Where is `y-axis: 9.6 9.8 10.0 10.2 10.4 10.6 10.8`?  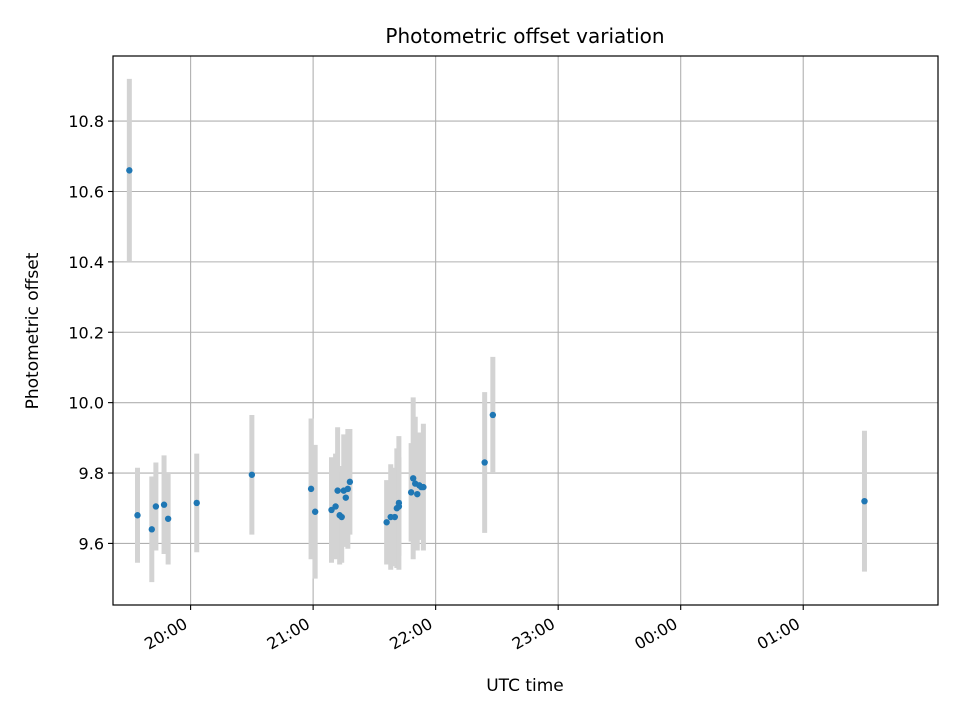
y-axis: 9.6 9.8 10.0 10.2 10.4 10.6 10.8 is located at coordinates (90, 332).